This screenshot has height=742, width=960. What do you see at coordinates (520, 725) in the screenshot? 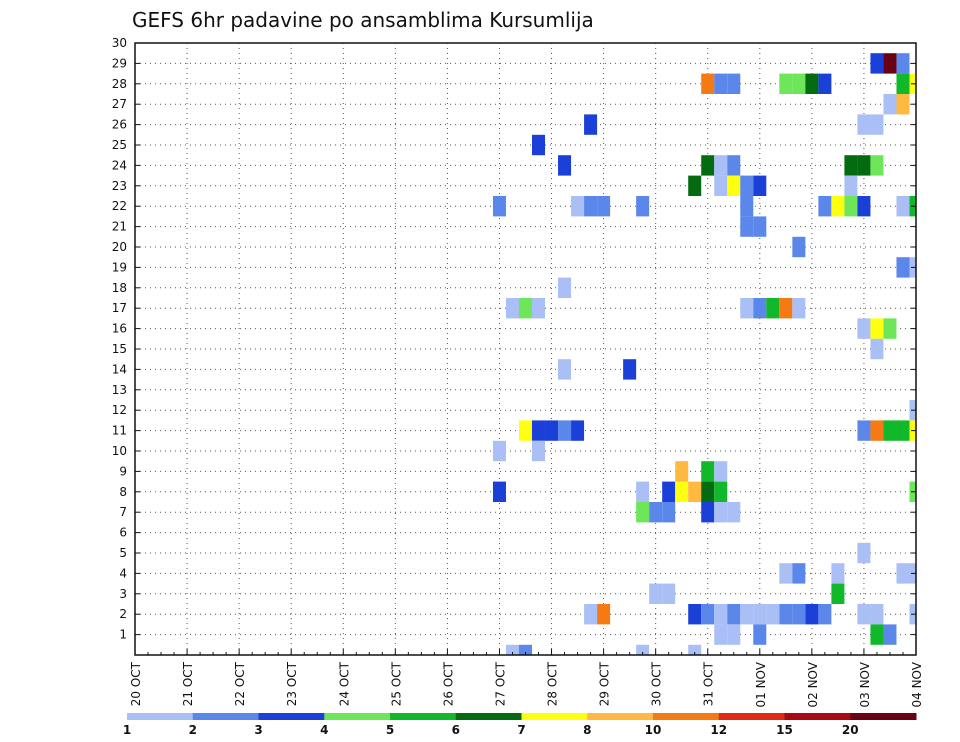
I see `colorbar: 1 2 3 4 5 6 7 8 10 12 15 20` at bounding box center [520, 725].